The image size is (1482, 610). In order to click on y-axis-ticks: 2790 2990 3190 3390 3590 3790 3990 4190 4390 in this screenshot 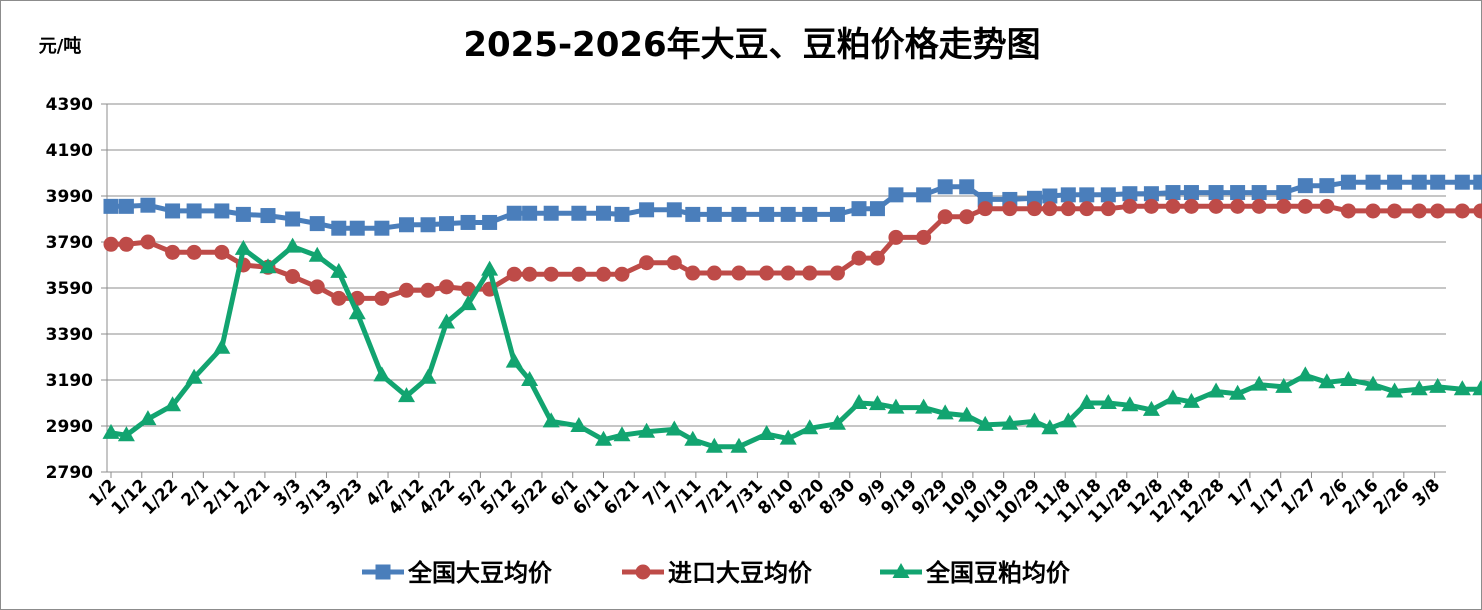, I will do `click(76, 289)`.